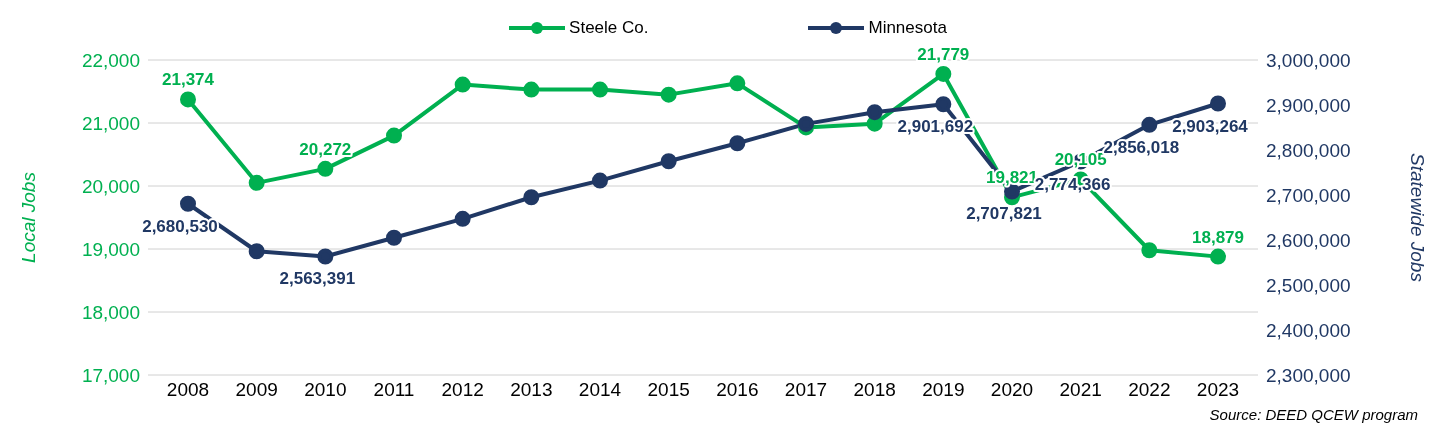 The height and width of the screenshot is (432, 1447). I want to click on data-label: 21,374, so click(188, 80).